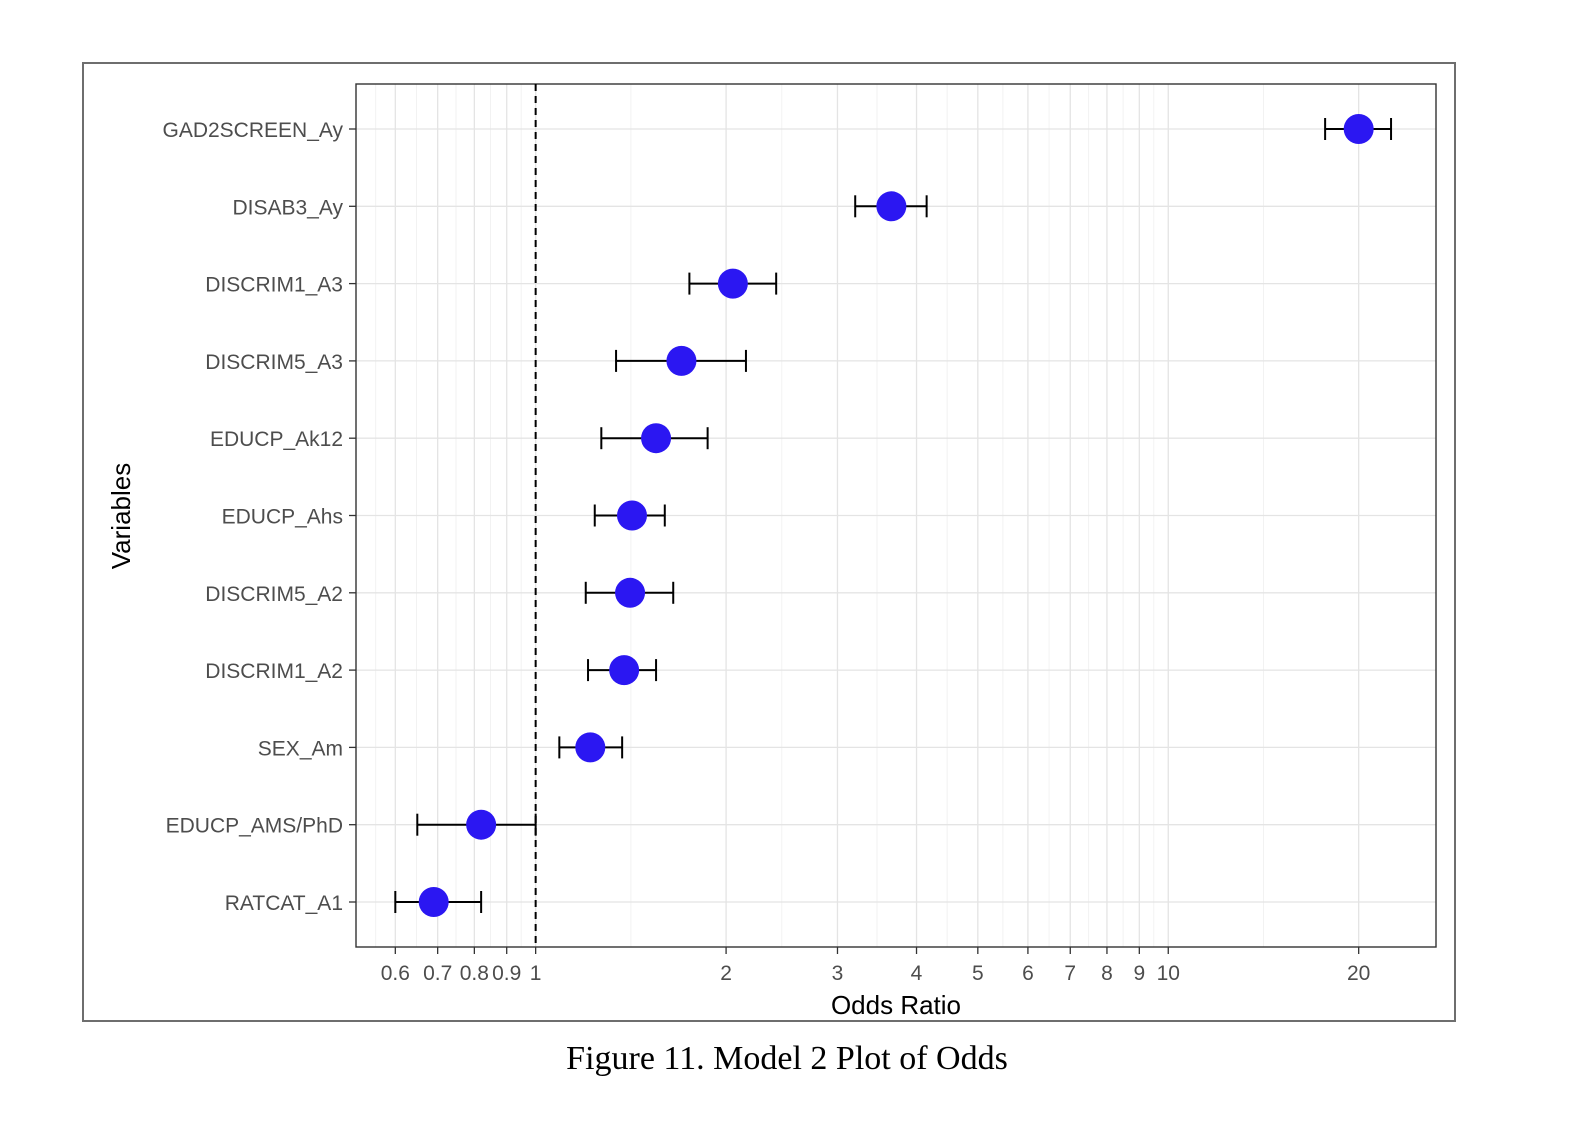 This screenshot has width=1574, height=1122. Describe the element at coordinates (978, 973) in the screenshot. I see `x-tick-label: 5` at that location.